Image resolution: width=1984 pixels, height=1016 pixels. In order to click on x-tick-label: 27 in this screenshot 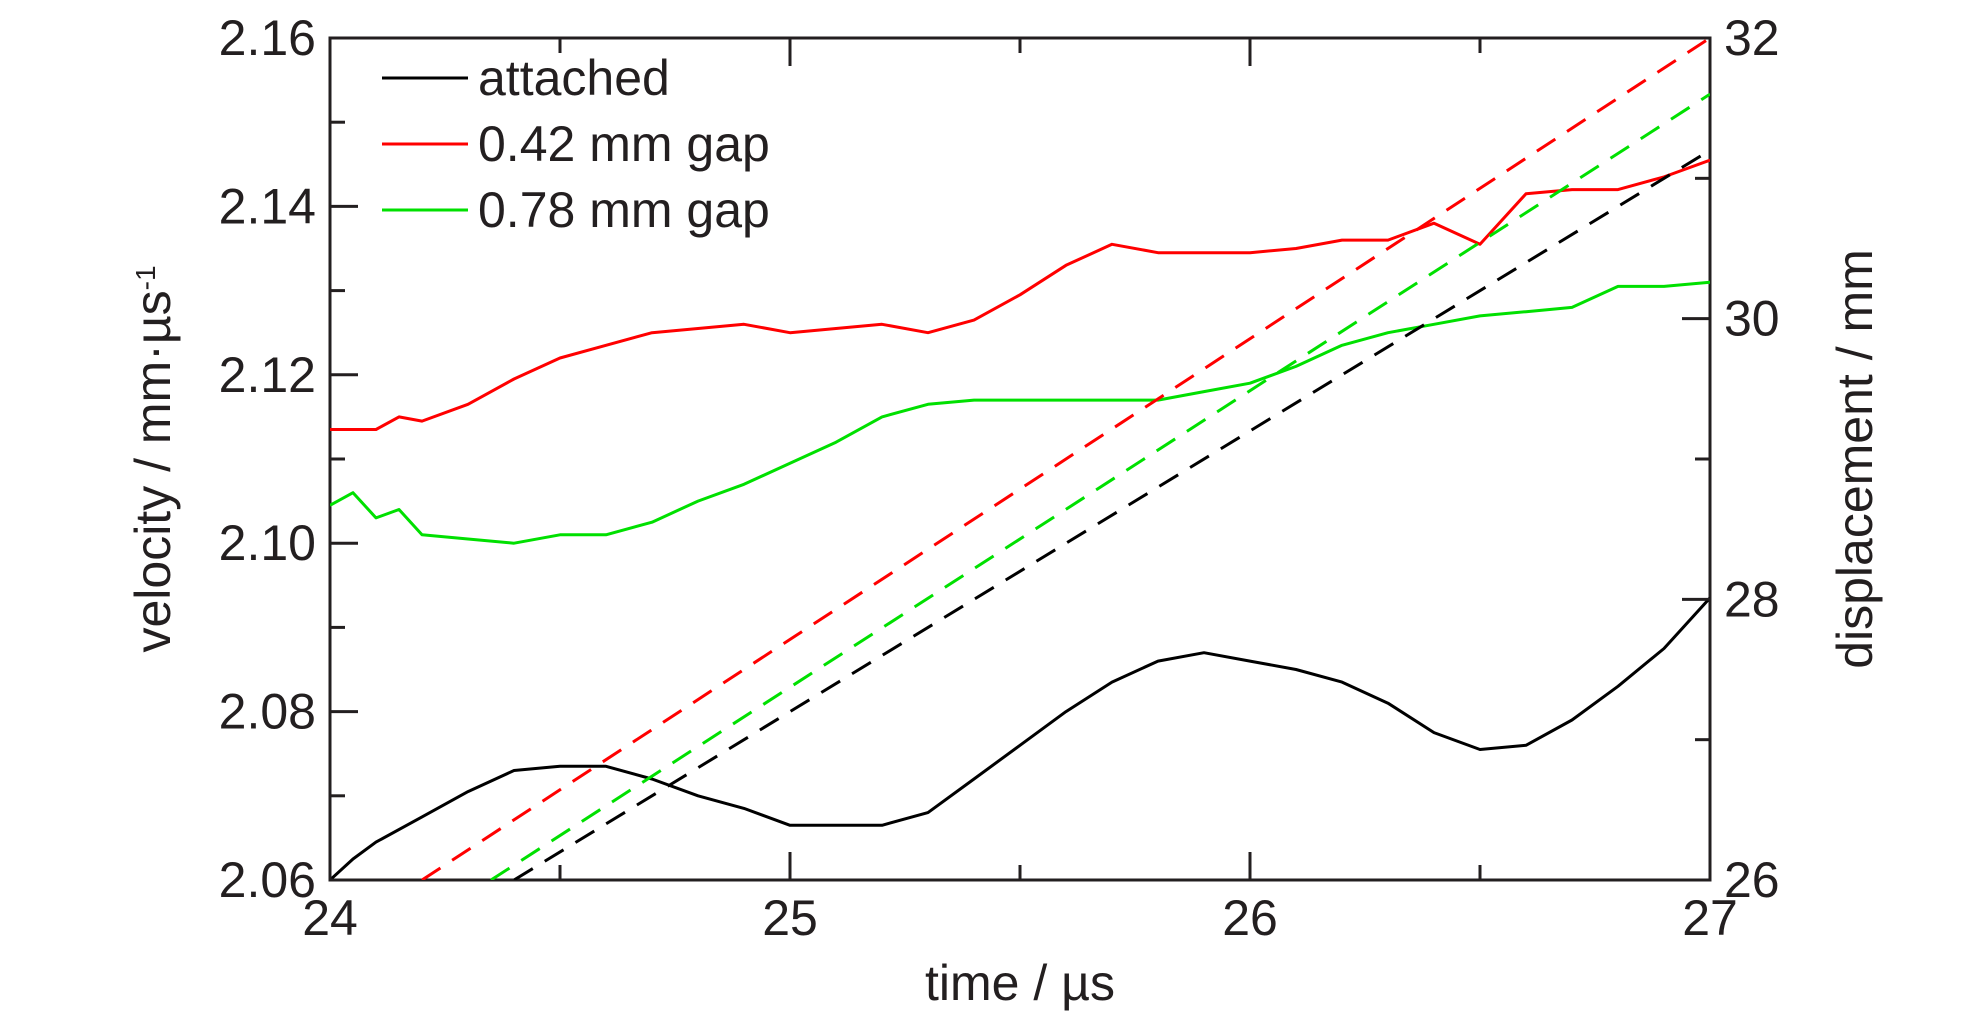, I will do `click(1710, 918)`.